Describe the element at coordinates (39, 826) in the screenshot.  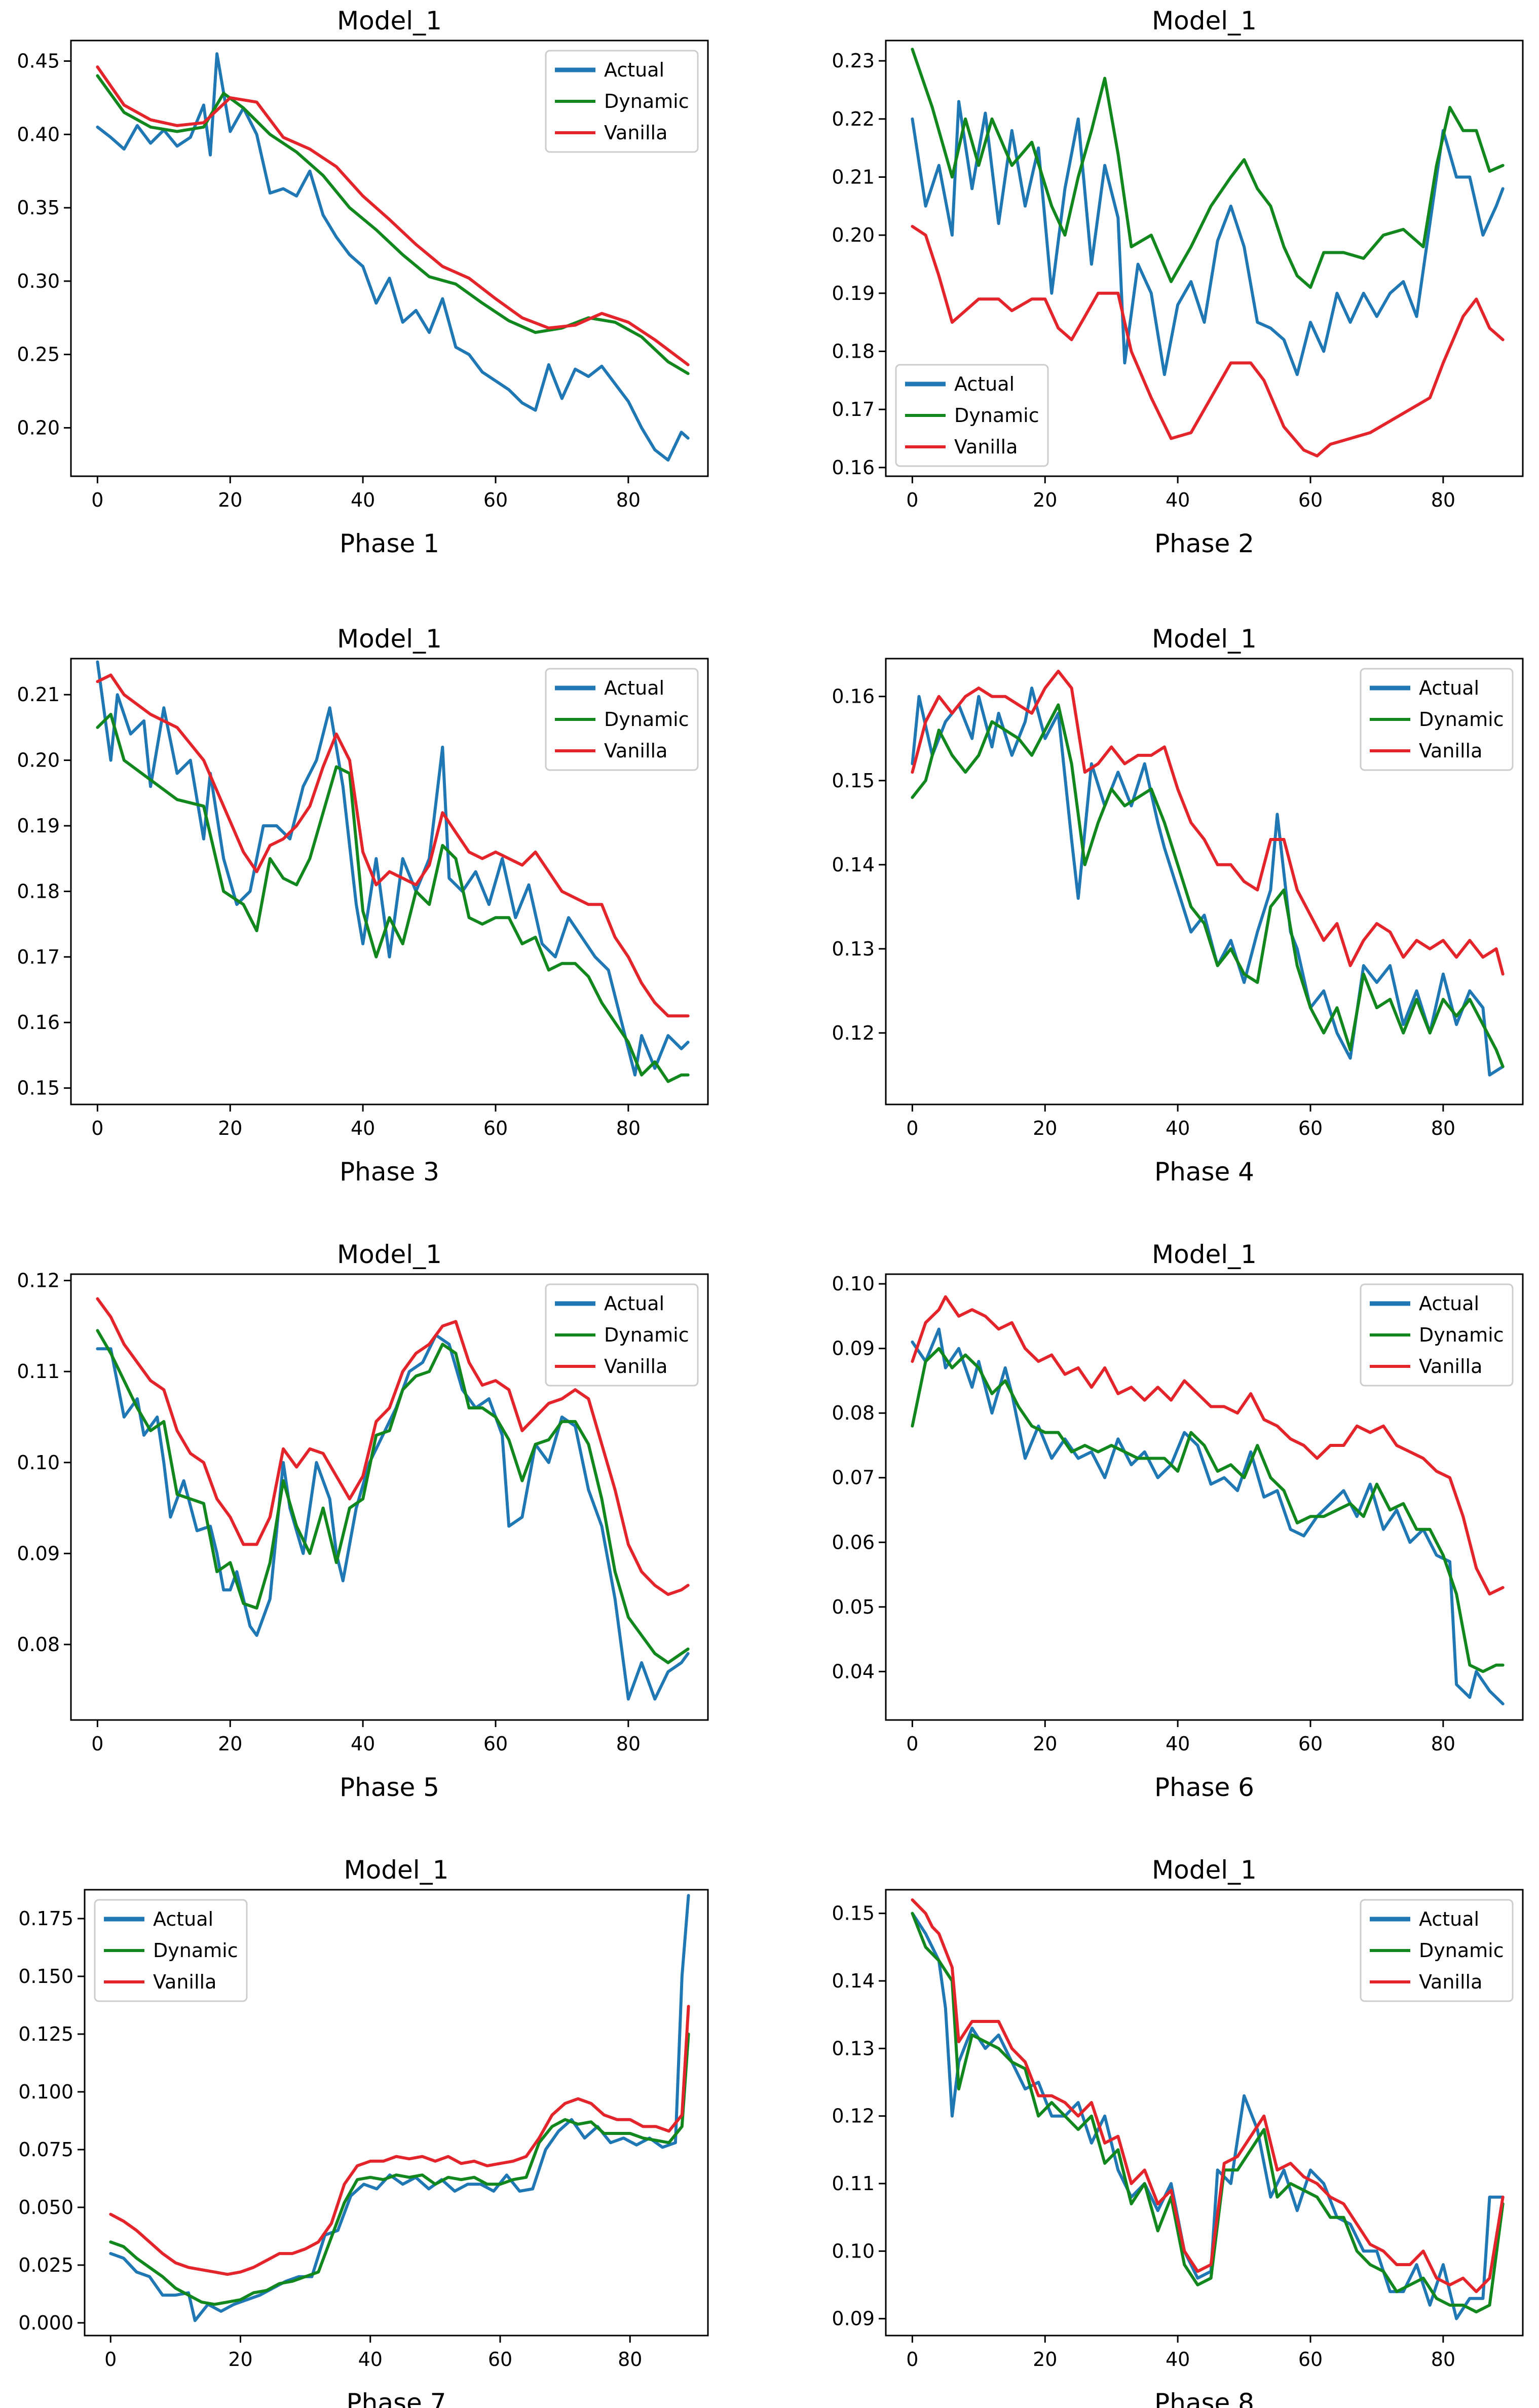
I see `y-tick-label: 0.19` at that location.